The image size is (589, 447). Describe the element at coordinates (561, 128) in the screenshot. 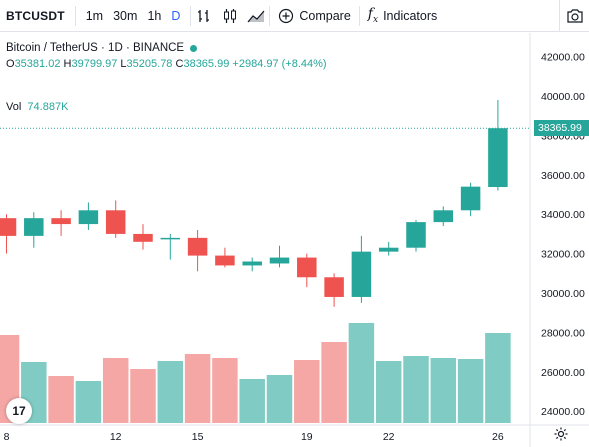

I see `last-price-label: 38365.99` at that location.